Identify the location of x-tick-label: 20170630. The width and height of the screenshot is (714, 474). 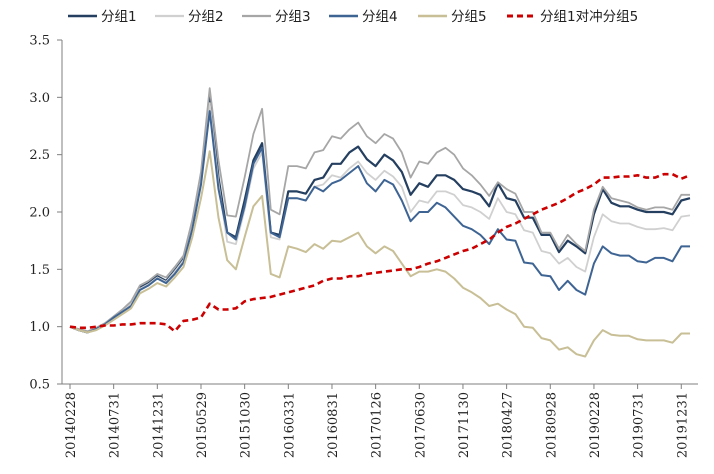
(420, 425).